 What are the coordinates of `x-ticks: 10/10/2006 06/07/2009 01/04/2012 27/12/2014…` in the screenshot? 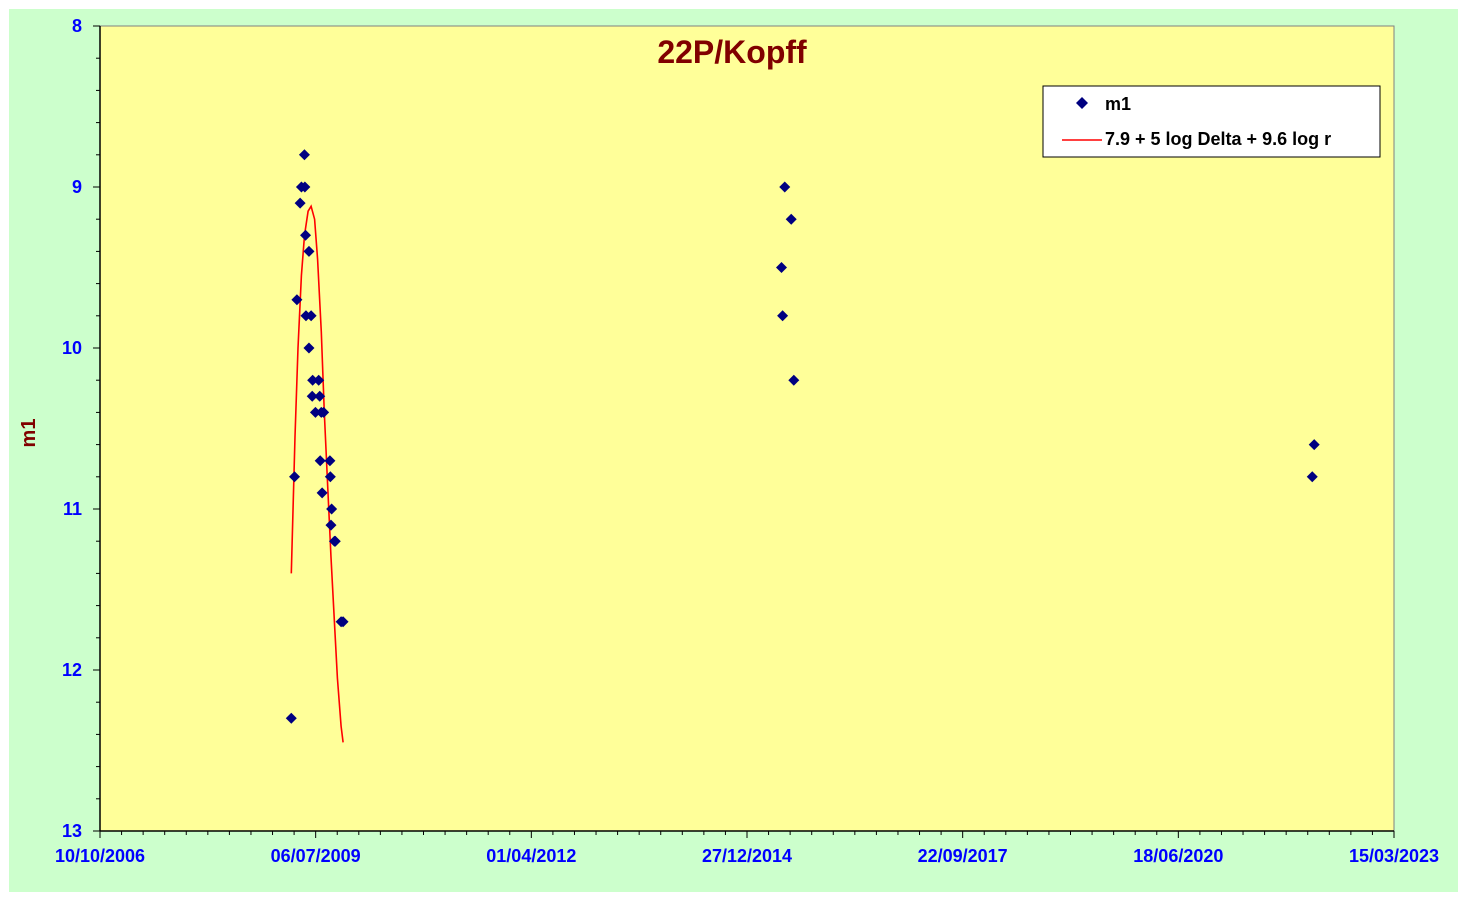 It's located at (747, 848).